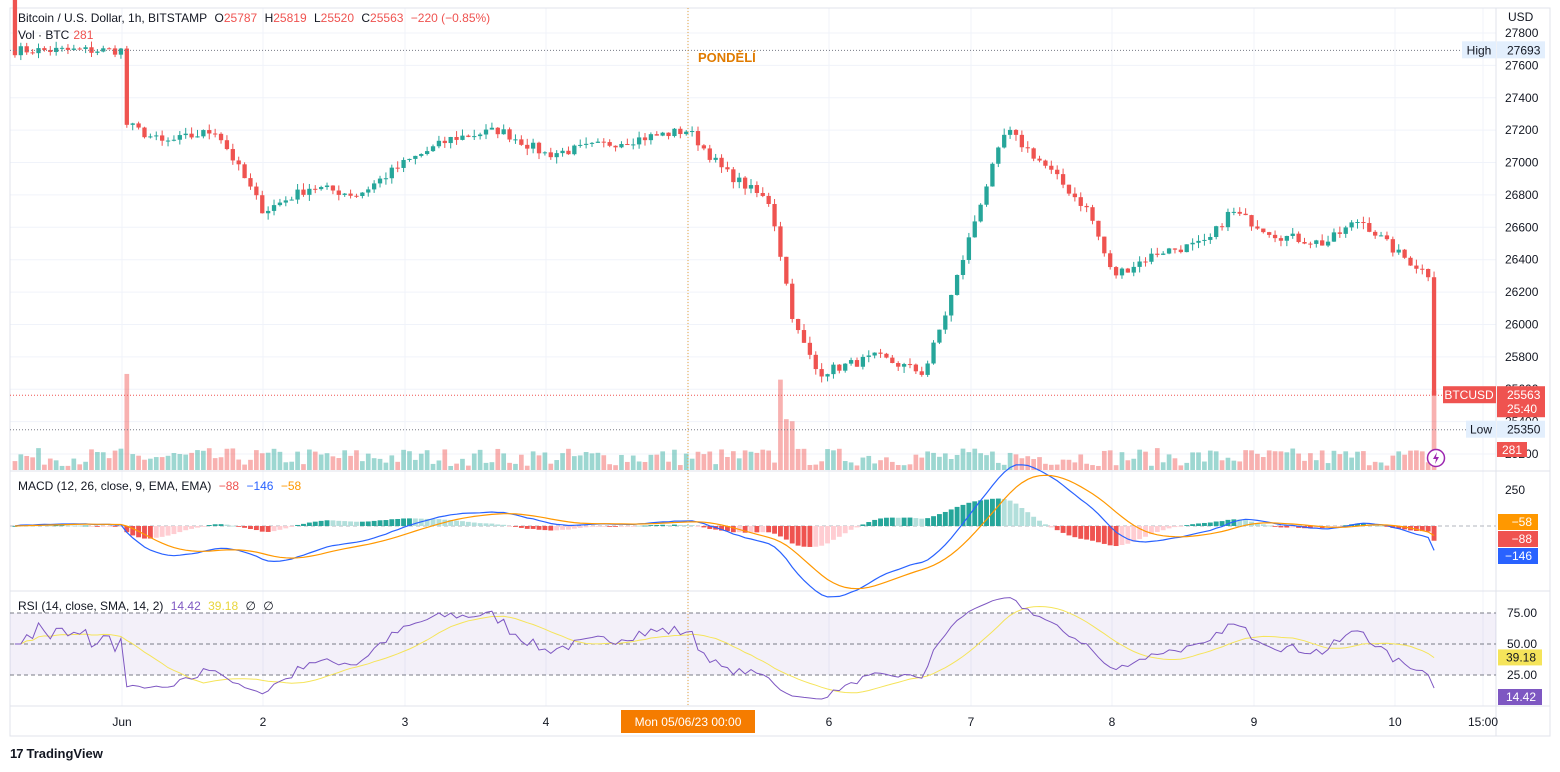 Image resolution: width=1560 pixels, height=772 pixels. I want to click on volume-value: 281, so click(83, 35).